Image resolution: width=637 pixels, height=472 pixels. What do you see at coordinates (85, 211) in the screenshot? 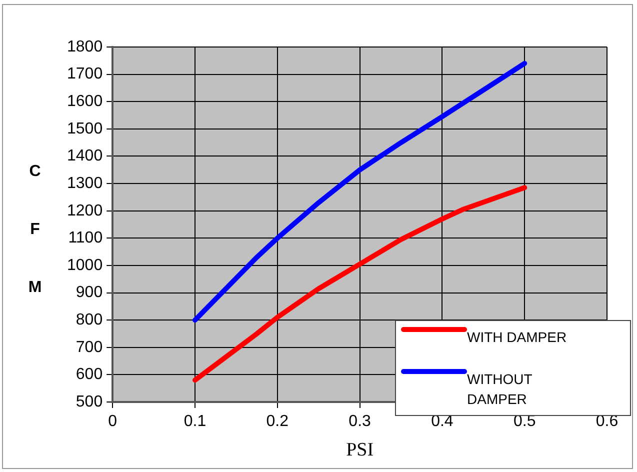
I see `y-tick-label: 1200` at bounding box center [85, 211].